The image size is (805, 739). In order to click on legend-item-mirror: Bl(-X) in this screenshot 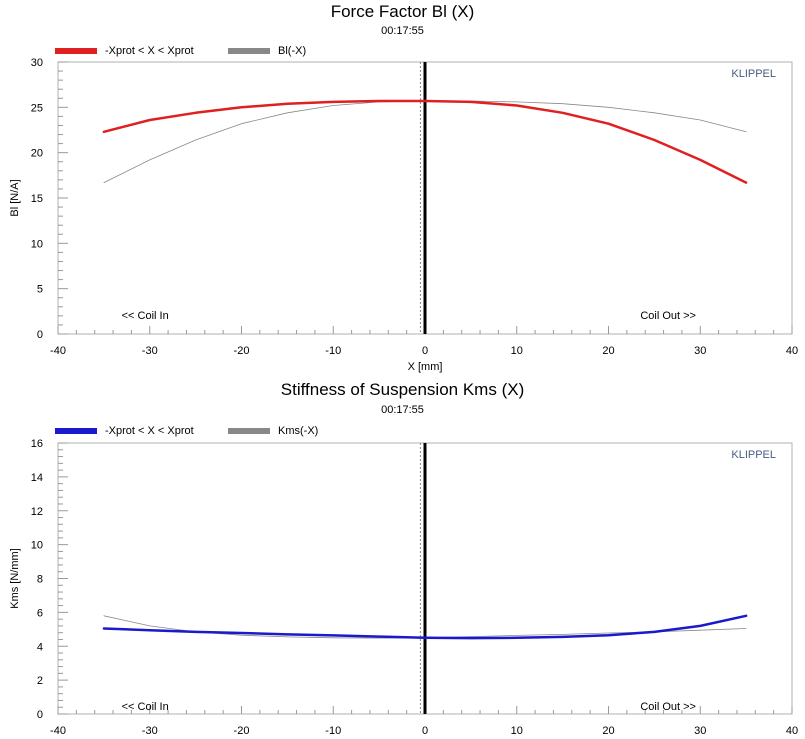, I will do `click(267, 51)`.